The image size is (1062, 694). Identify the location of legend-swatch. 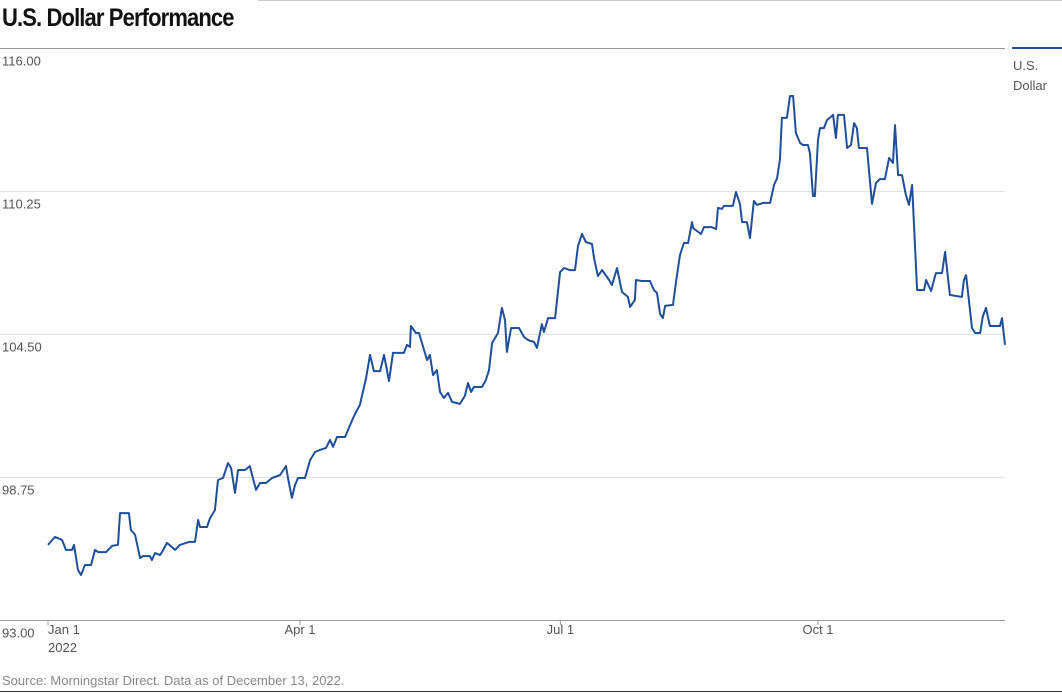
(1037, 48).